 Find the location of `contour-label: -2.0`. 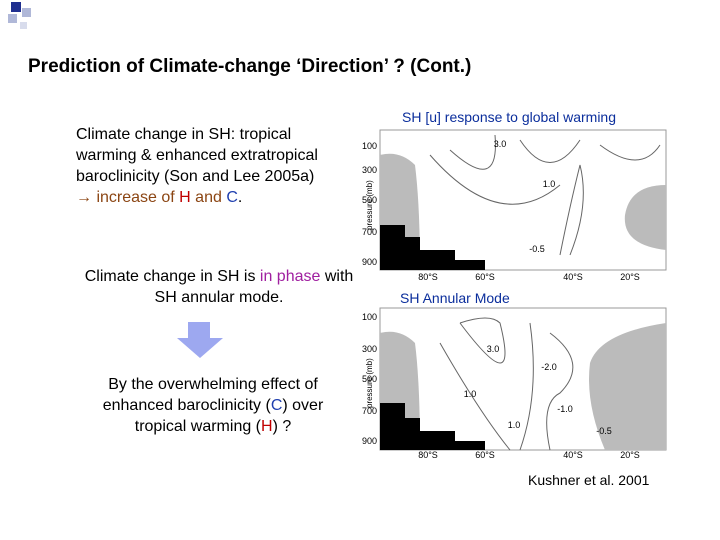

contour-label: -2.0 is located at coordinates (549, 367).